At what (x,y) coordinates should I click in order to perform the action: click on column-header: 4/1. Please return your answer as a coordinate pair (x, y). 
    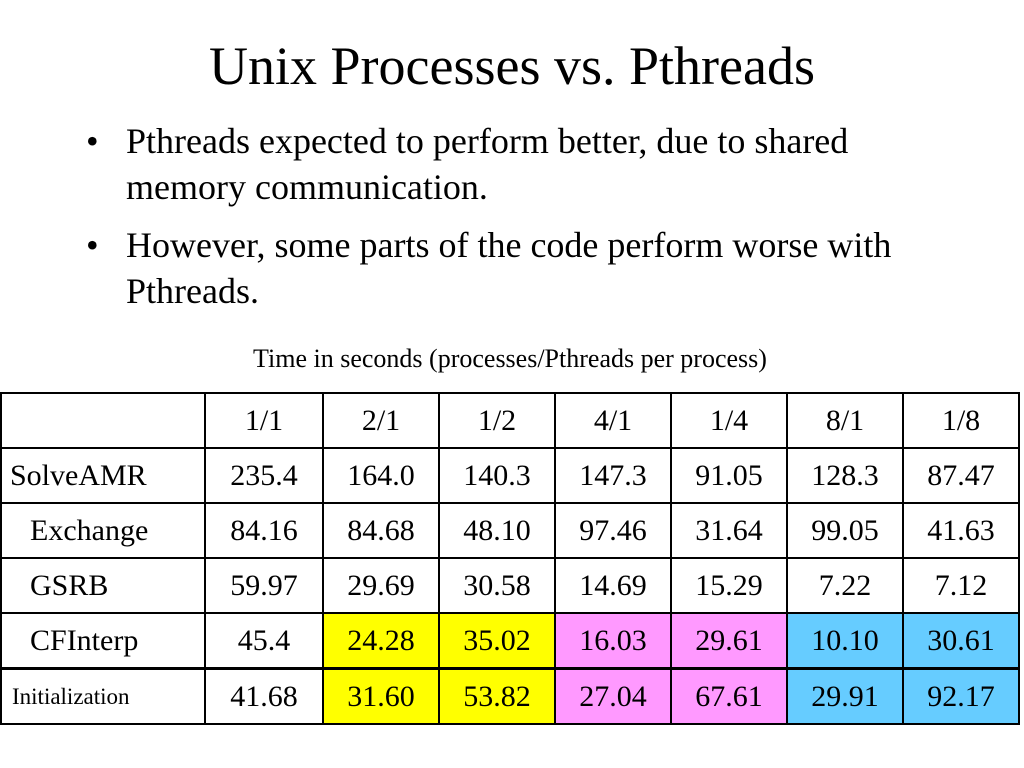
    Looking at the image, I should click on (613, 420).